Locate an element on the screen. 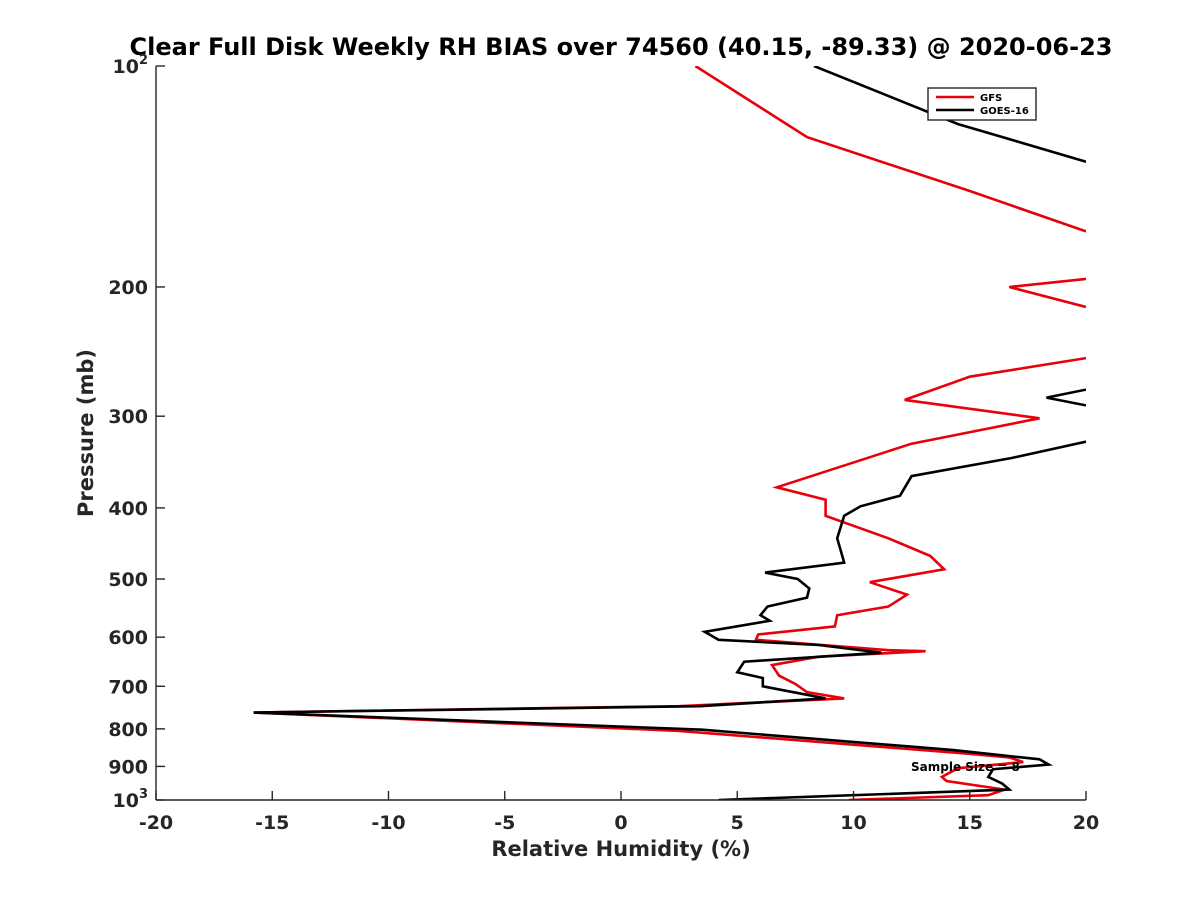 This screenshot has width=1200, height=900. y-tick-label: 300 is located at coordinates (128, 417).